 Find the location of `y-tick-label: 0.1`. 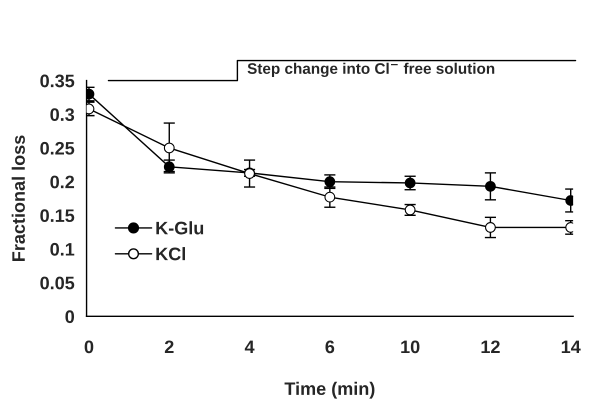

y-tick-label: 0.1 is located at coordinates (62, 249).